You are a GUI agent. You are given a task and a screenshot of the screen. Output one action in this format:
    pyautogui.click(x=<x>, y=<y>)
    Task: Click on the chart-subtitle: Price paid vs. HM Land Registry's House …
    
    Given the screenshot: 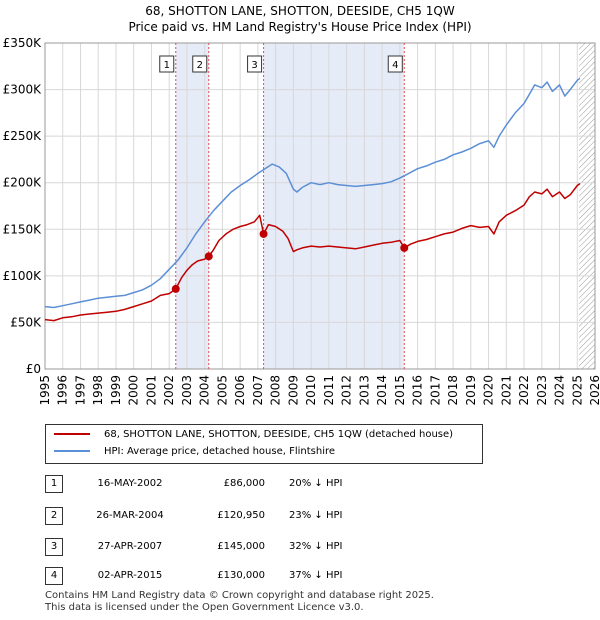 What is the action you would take?
    pyautogui.click(x=300, y=27)
    